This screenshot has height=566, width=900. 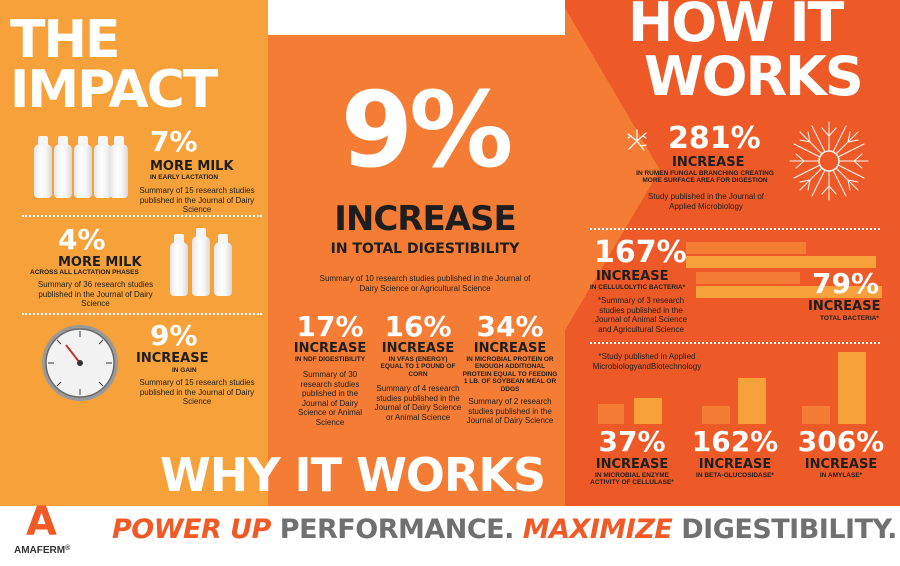 What do you see at coordinates (841, 441) in the screenshot?
I see `enzyme-amylase-value: 306%` at bounding box center [841, 441].